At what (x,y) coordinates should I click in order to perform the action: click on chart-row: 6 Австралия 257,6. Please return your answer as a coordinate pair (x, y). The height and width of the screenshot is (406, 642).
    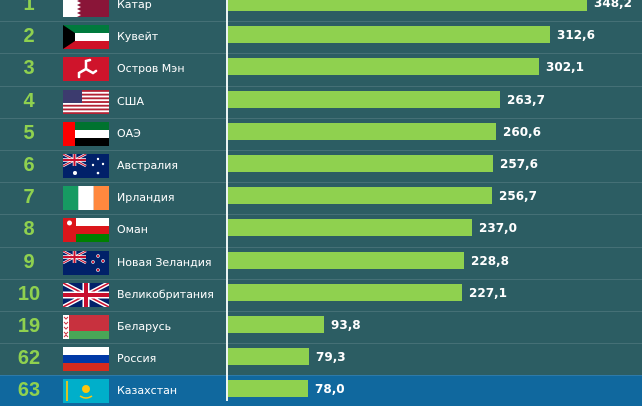
    Looking at the image, I should click on (321, 165).